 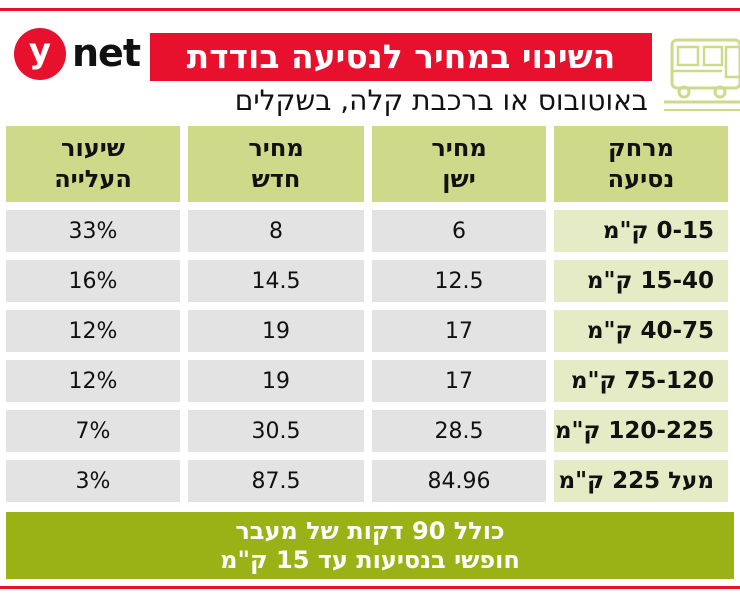 What do you see at coordinates (93, 281) in the screenshot?
I see `cell-increase: 16%` at bounding box center [93, 281].